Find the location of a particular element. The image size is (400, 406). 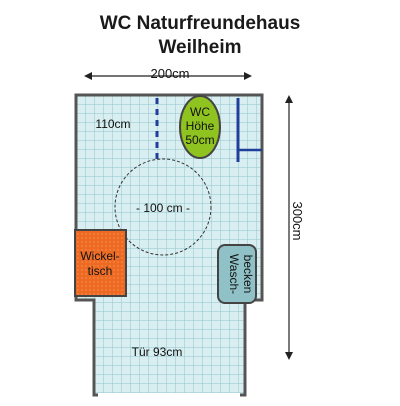

door-label: Tür 93cm is located at coordinates (157, 352).